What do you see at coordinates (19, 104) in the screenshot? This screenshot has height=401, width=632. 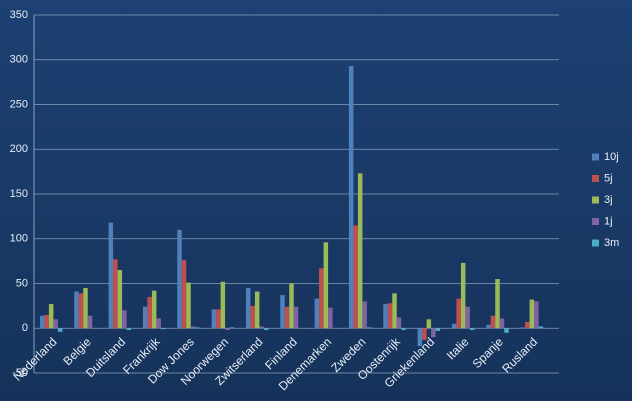 I see `y-tick-label: 250` at bounding box center [19, 104].